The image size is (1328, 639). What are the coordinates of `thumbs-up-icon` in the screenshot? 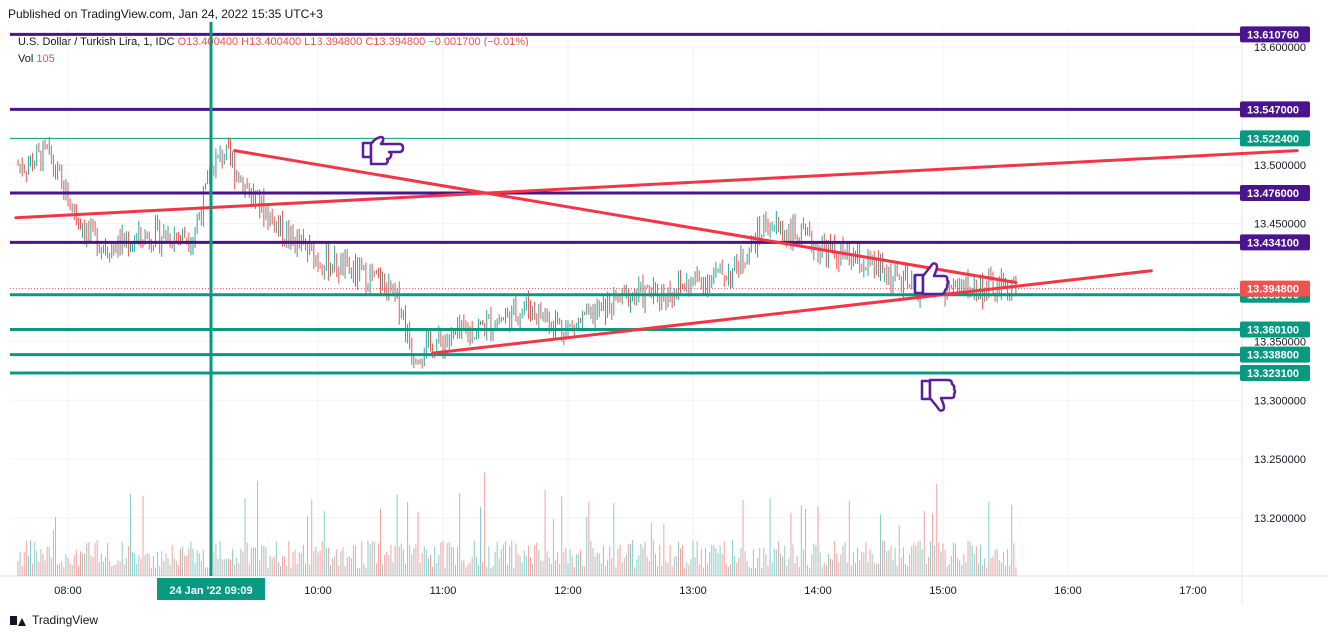 It's located at (931, 279).